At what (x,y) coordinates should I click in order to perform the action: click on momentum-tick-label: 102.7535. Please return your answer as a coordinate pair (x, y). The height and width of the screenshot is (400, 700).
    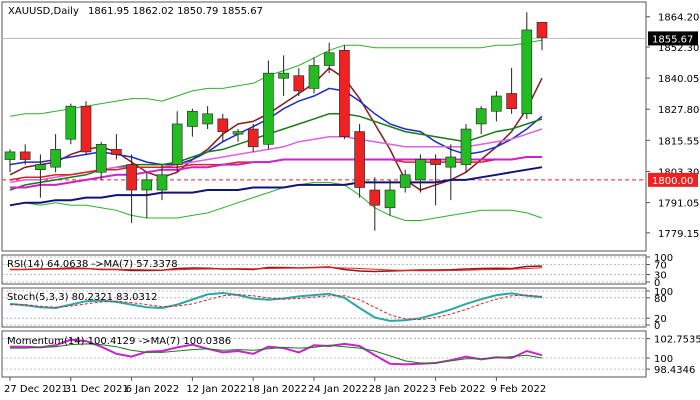
    Looking at the image, I should click on (677, 340).